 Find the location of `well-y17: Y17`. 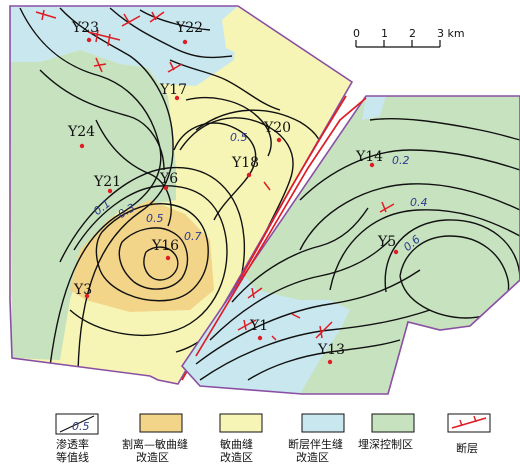

well-y17: Y17 is located at coordinates (173, 91).